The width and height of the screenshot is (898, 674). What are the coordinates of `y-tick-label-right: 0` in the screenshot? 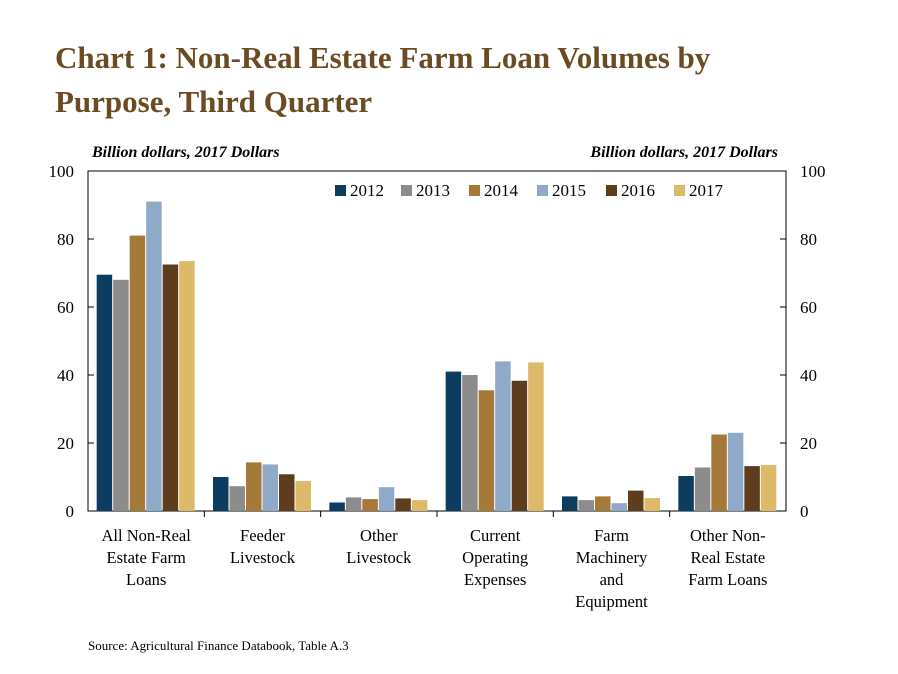 It's located at (804, 511).